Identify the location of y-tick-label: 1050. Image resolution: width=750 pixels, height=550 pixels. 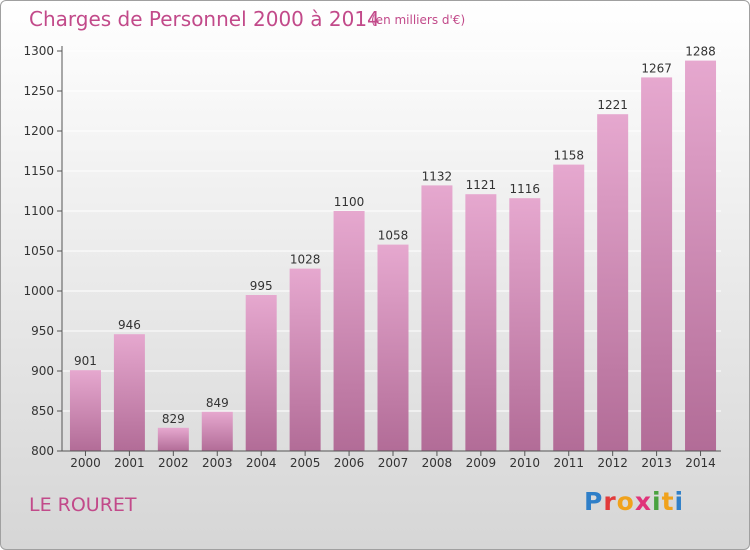
(38, 251).